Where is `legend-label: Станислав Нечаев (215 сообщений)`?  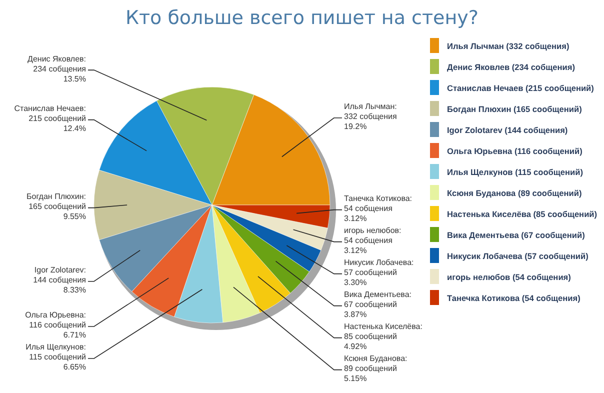
legend-label: Станислав Нечаев (215 сообщений) is located at coordinates (520, 88).